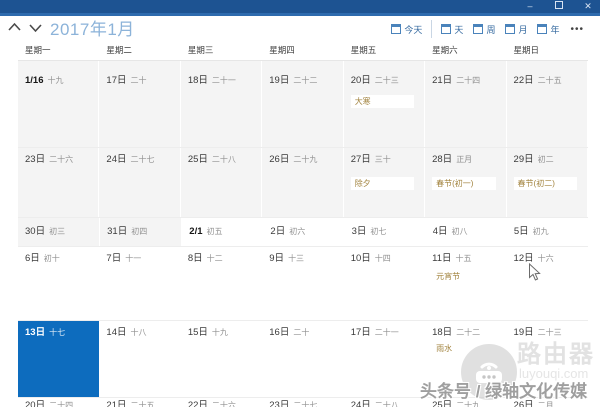  Describe the element at coordinates (35, 403) in the screenshot. I see `date-label: 20日` at that location.